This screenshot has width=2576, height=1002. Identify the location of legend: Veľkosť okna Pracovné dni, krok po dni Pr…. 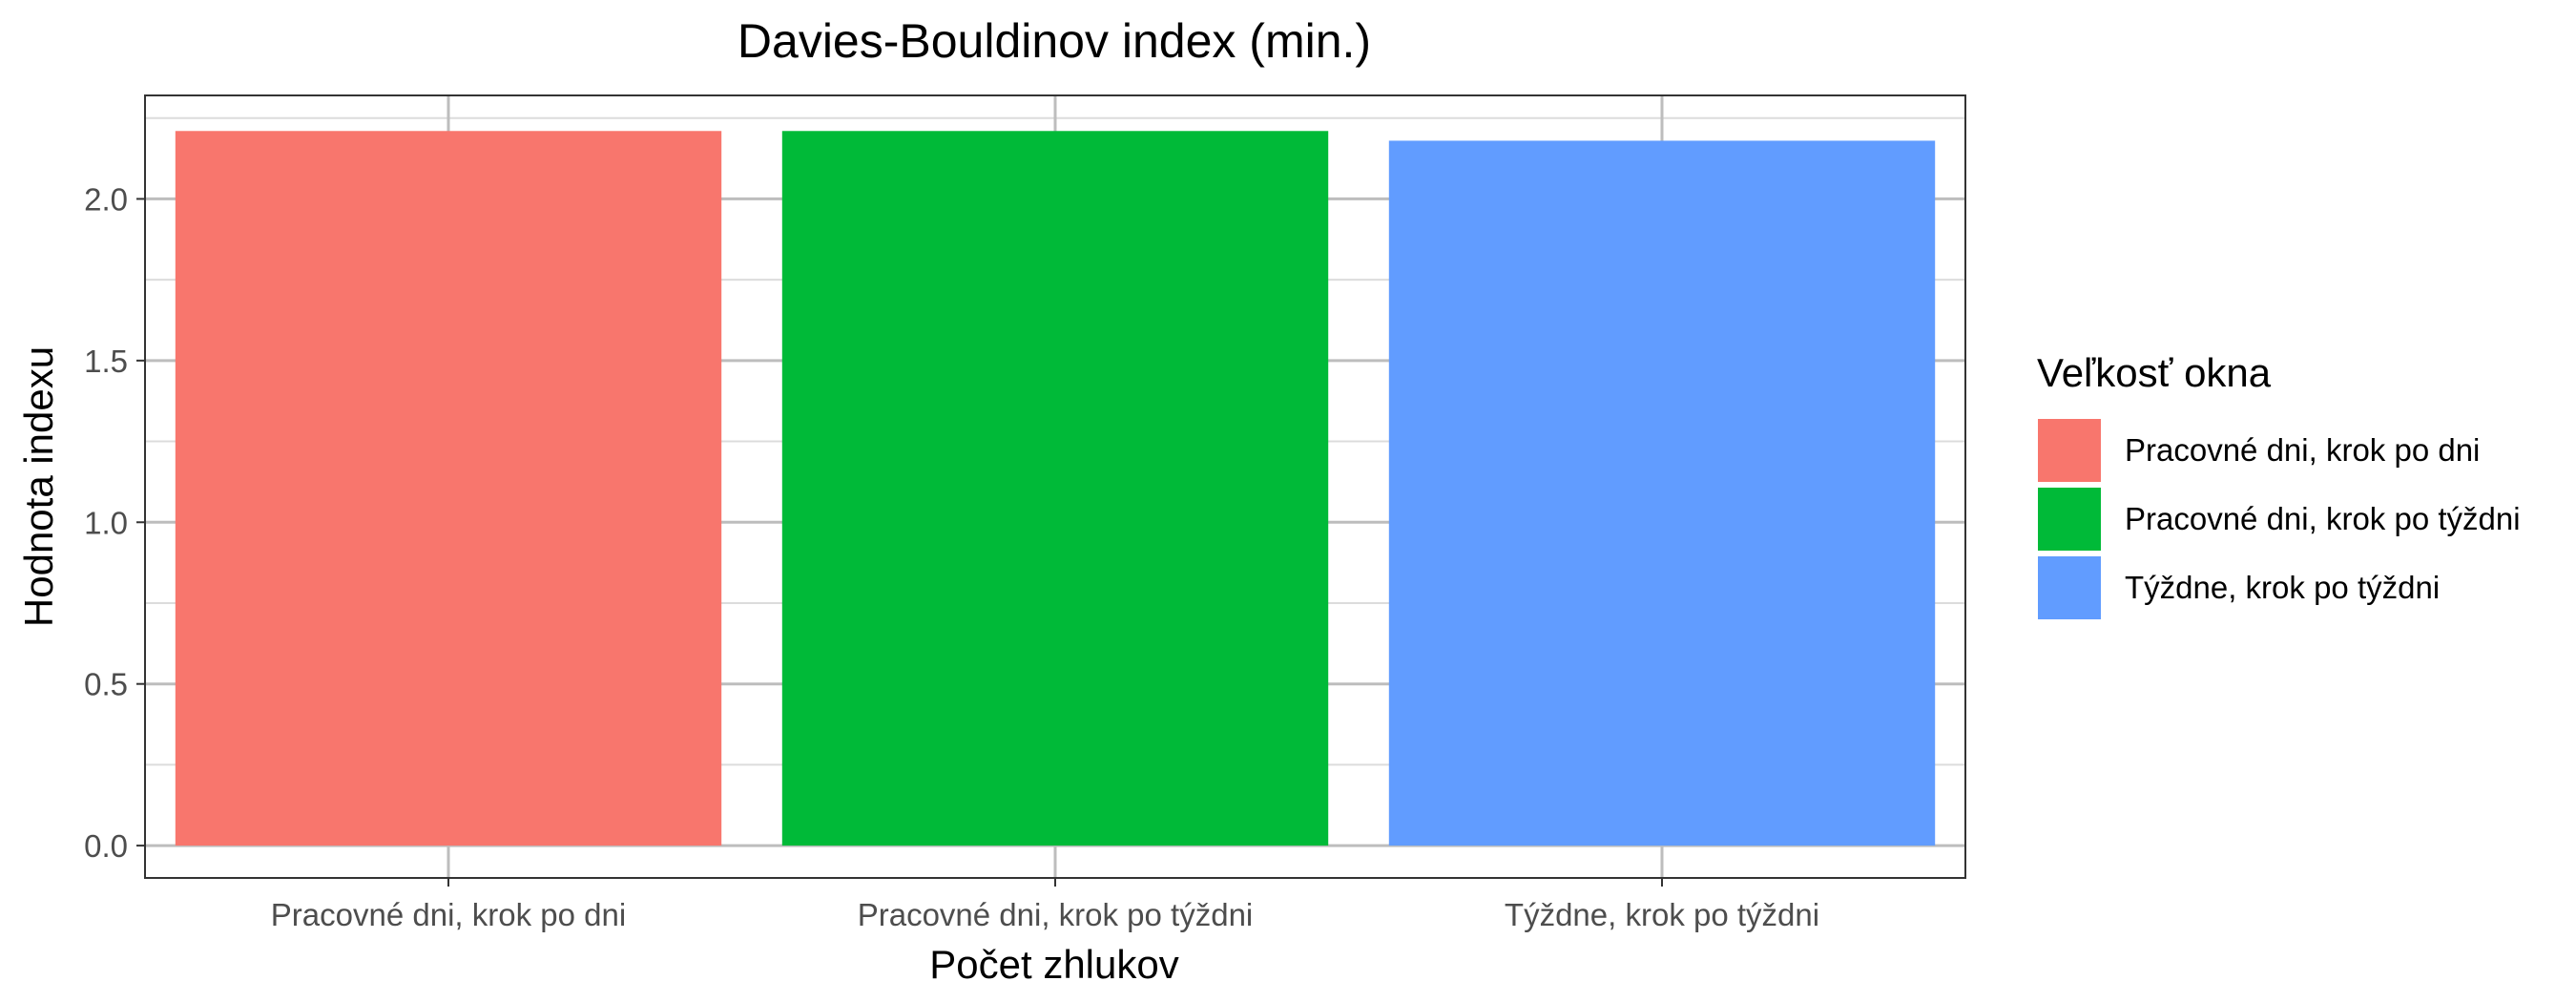
(2278, 485).